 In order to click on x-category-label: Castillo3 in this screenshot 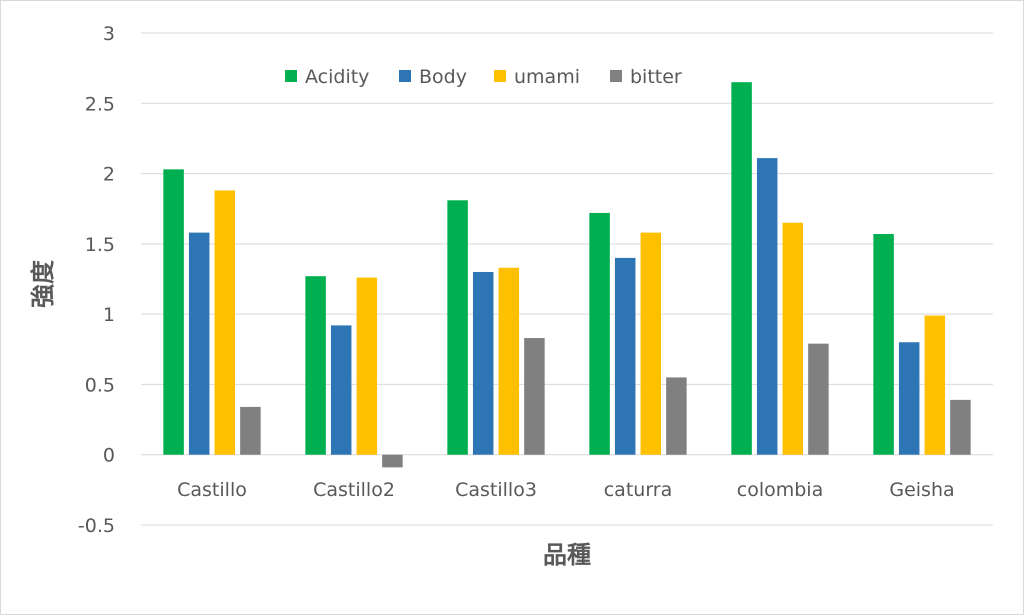, I will do `click(496, 490)`.